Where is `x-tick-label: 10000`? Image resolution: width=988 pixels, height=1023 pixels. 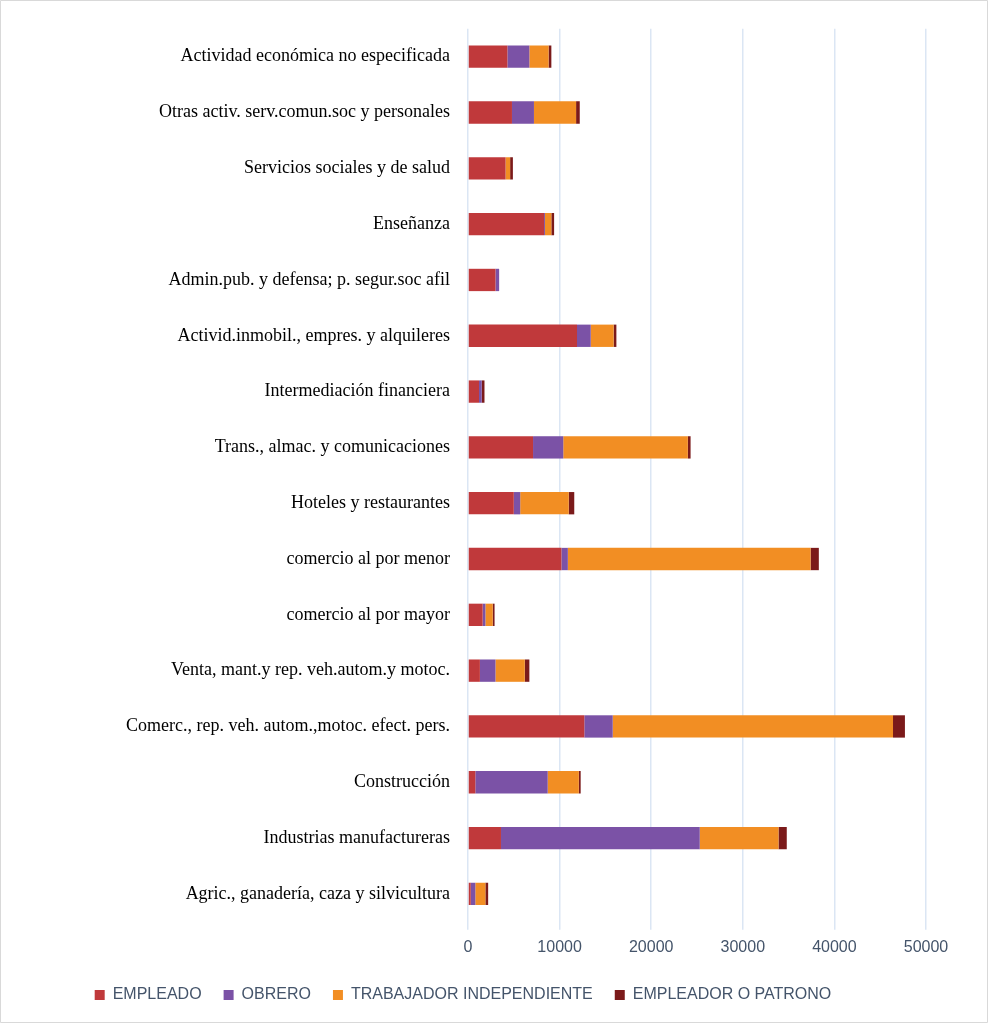 x-tick-label: 10000 is located at coordinates (559, 946).